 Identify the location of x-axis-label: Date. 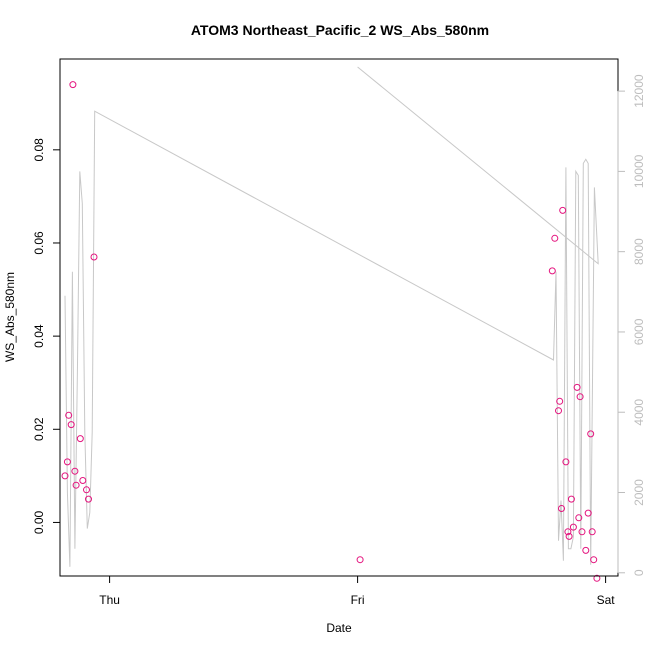
(339, 628).